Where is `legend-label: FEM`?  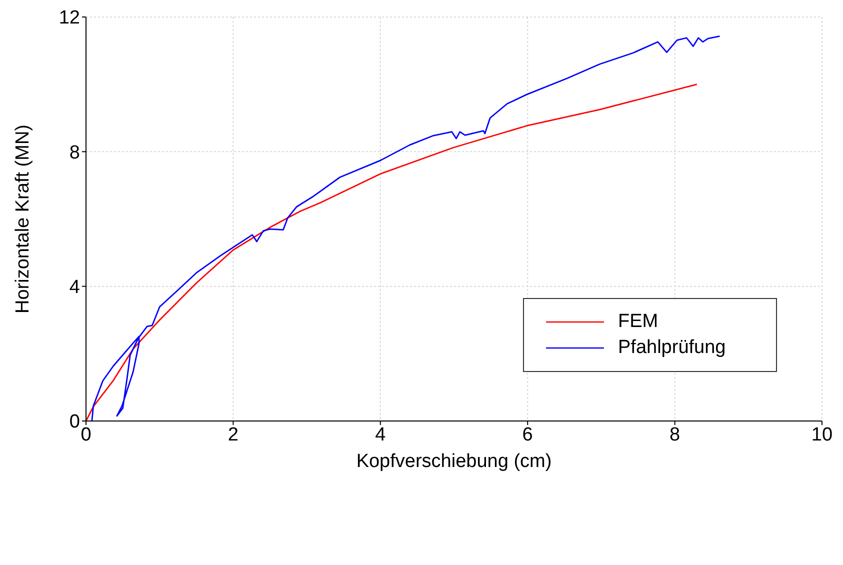
legend-label: FEM is located at coordinates (638, 322).